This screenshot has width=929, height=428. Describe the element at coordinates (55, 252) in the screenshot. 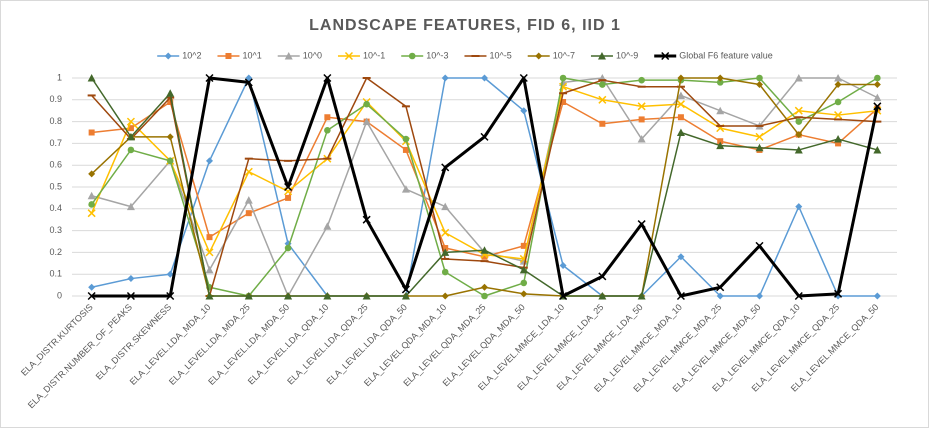

I see `y-tick-label: 0.2` at that location.